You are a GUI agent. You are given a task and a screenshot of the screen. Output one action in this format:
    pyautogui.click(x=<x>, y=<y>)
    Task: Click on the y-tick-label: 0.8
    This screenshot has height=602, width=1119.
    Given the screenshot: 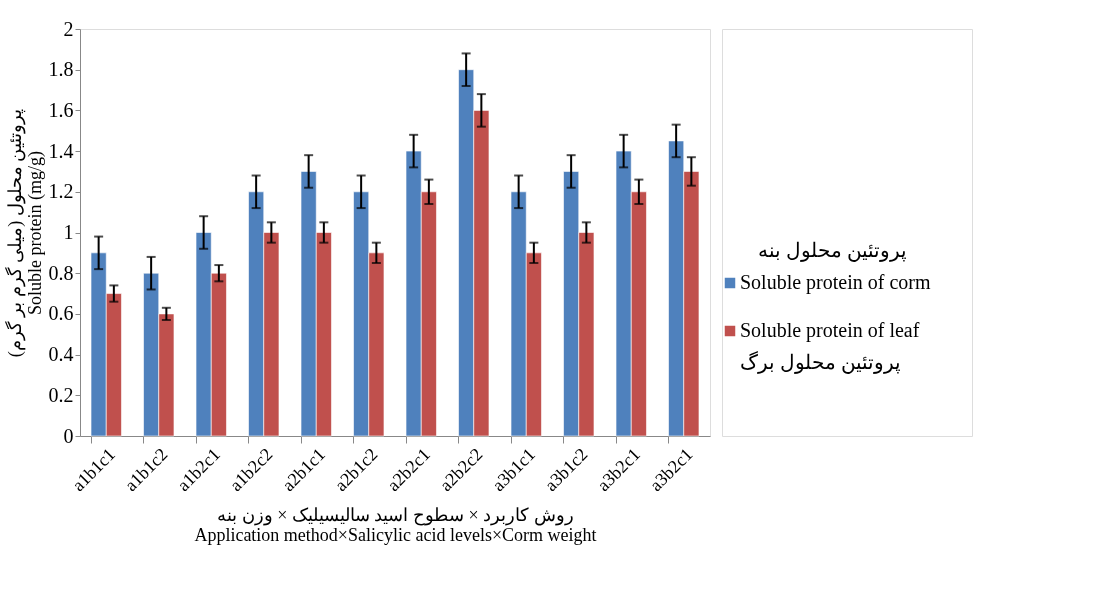 What is the action you would take?
    pyautogui.click(x=61, y=272)
    